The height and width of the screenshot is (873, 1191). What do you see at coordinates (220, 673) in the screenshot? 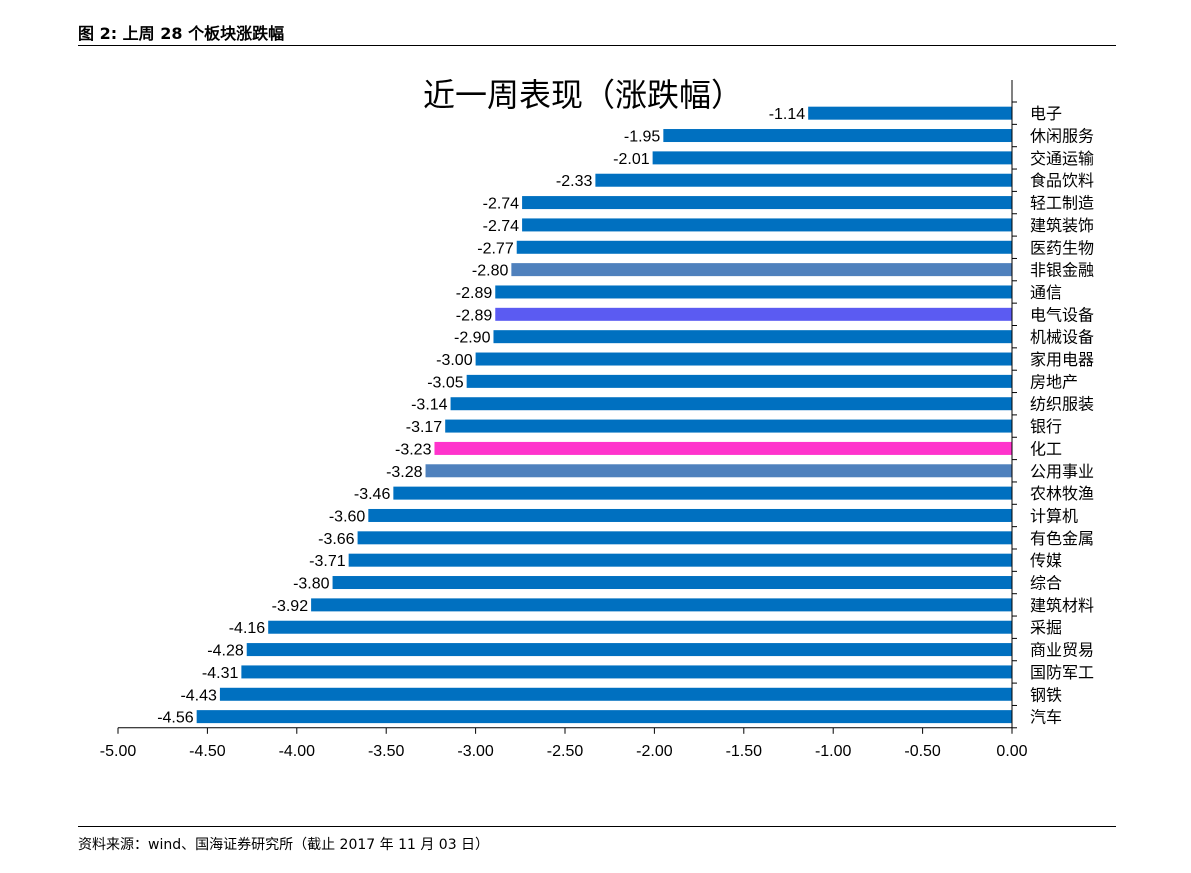
I see `value-label-26: -4.31` at bounding box center [220, 673].